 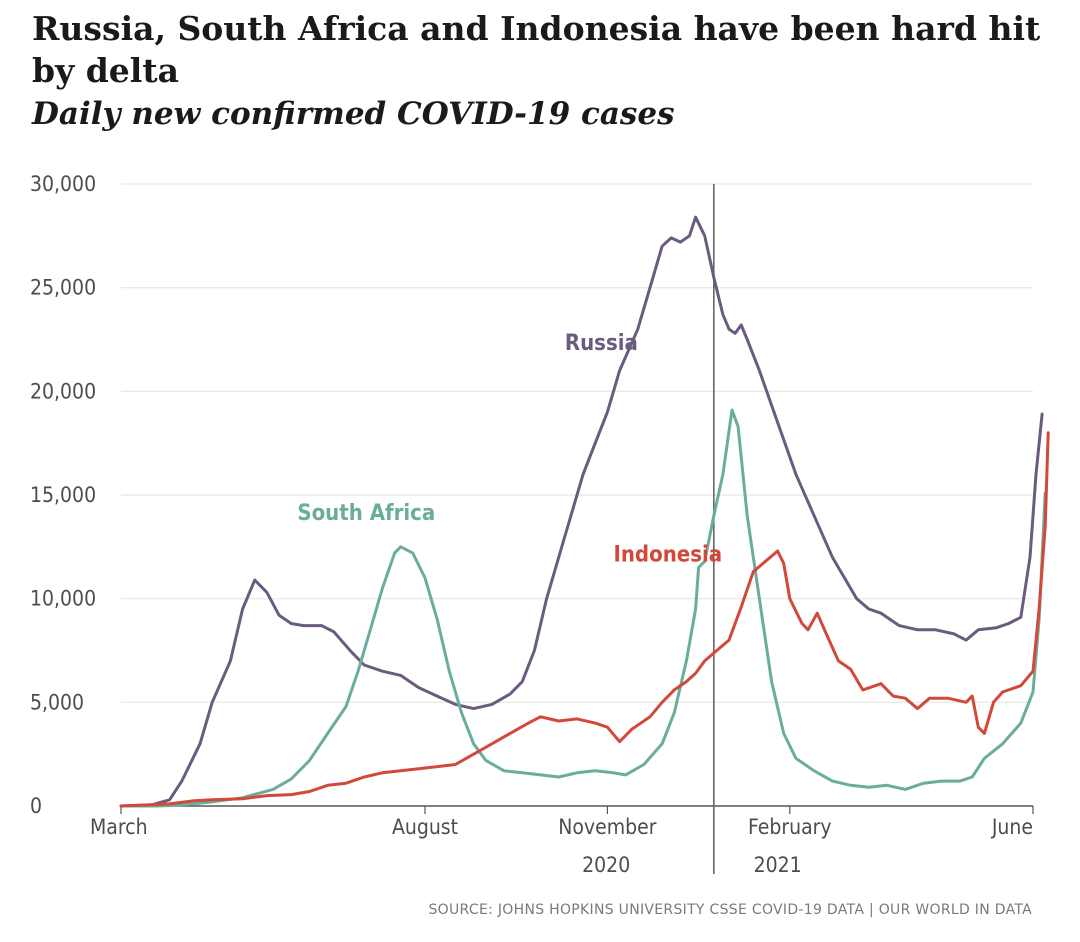 What do you see at coordinates (667, 554) in the screenshot?
I see `series-label-indonesia: Indonesia` at bounding box center [667, 554].